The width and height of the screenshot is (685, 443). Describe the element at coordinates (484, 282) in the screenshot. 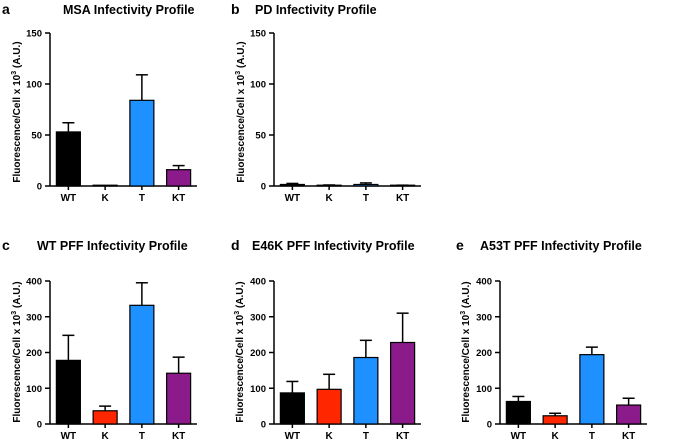

I see `y-tick-label-e-4: 400` at that location.